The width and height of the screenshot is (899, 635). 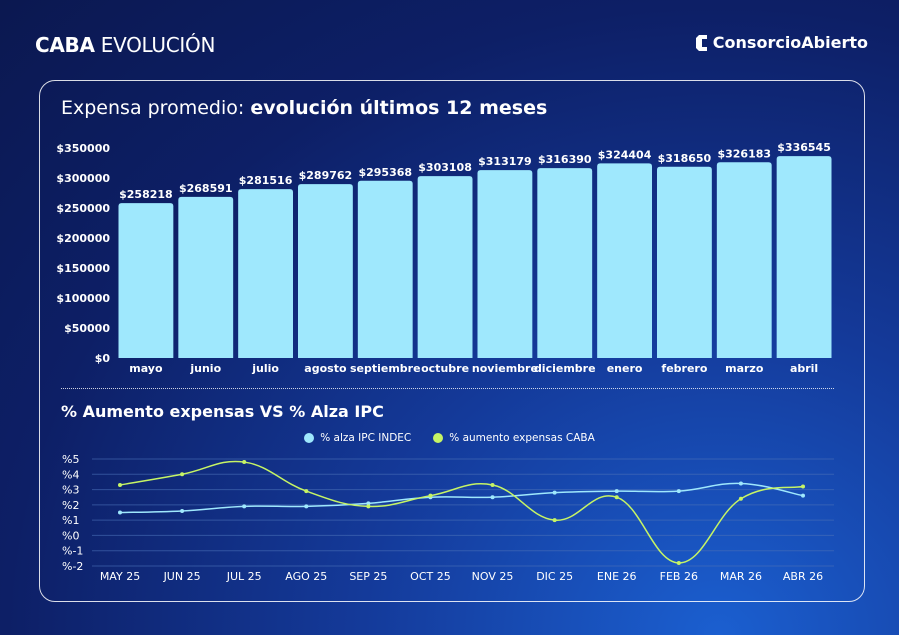 What do you see at coordinates (265, 368) in the screenshot?
I see `x-tick-label: julio` at bounding box center [265, 368].